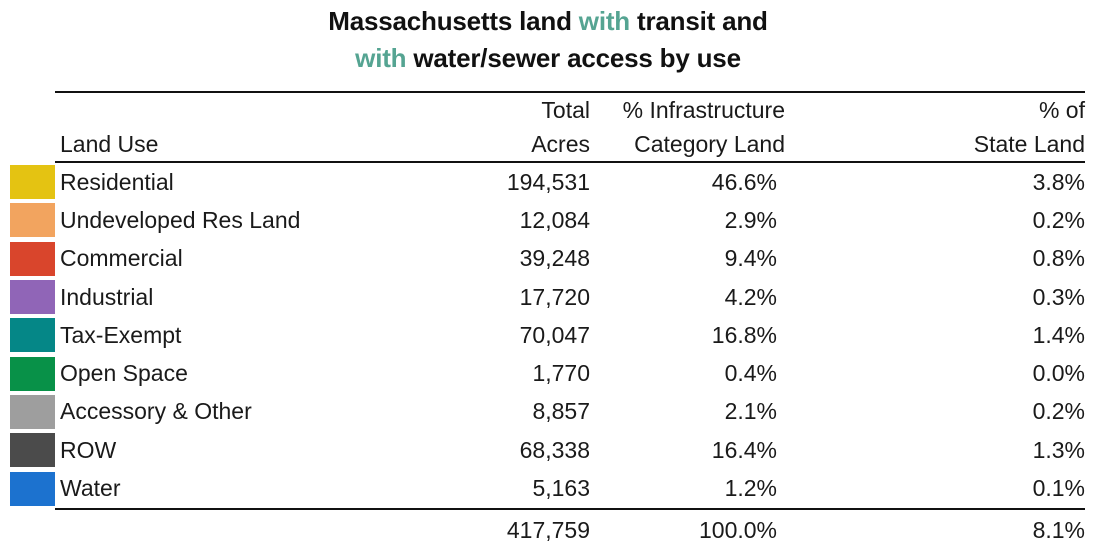  Describe the element at coordinates (1058, 373) in the screenshot. I see `state-pct-cell: 0.0%` at that location.